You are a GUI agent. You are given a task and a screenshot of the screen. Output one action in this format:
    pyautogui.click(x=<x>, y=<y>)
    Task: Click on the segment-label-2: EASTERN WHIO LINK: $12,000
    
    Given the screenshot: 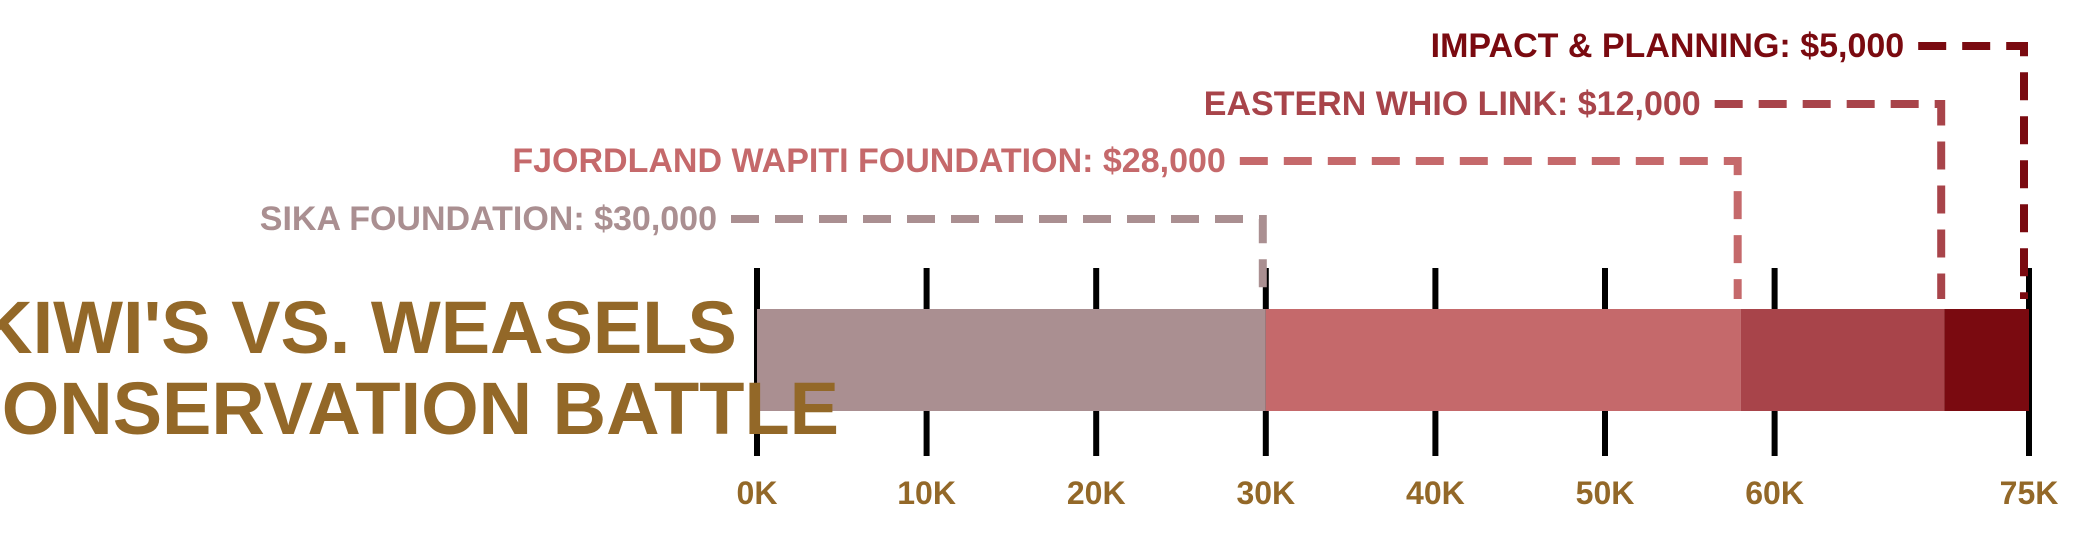 What is the action you would take?
    pyautogui.click(x=1452, y=104)
    